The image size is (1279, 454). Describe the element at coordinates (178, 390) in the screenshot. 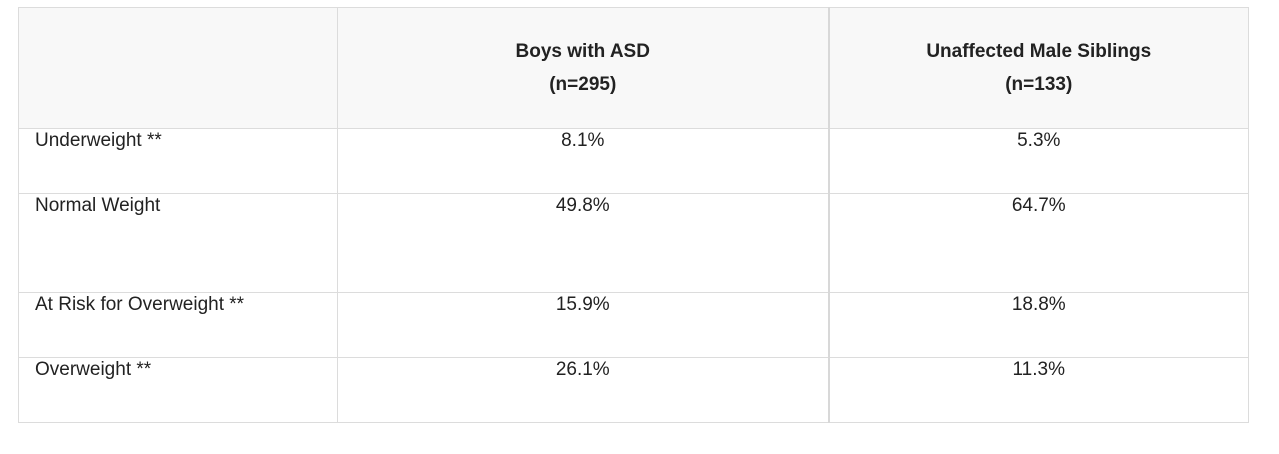

I see `row-label: Overweight **` at that location.